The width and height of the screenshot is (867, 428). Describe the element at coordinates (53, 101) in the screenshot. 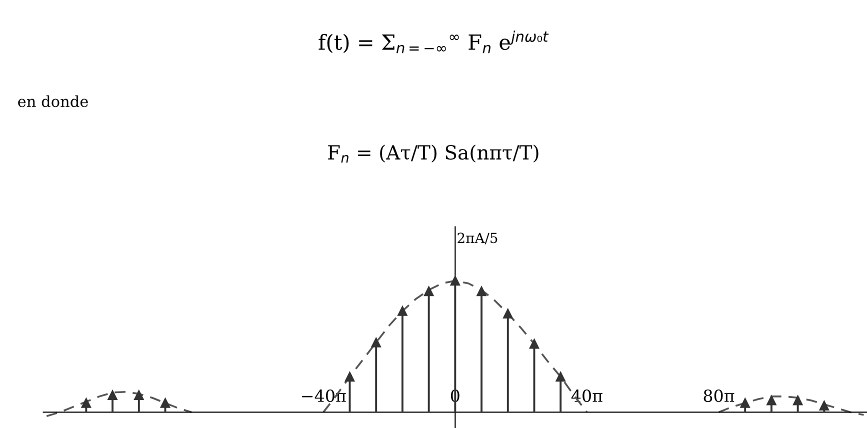

I see `text: en donde` at that location.